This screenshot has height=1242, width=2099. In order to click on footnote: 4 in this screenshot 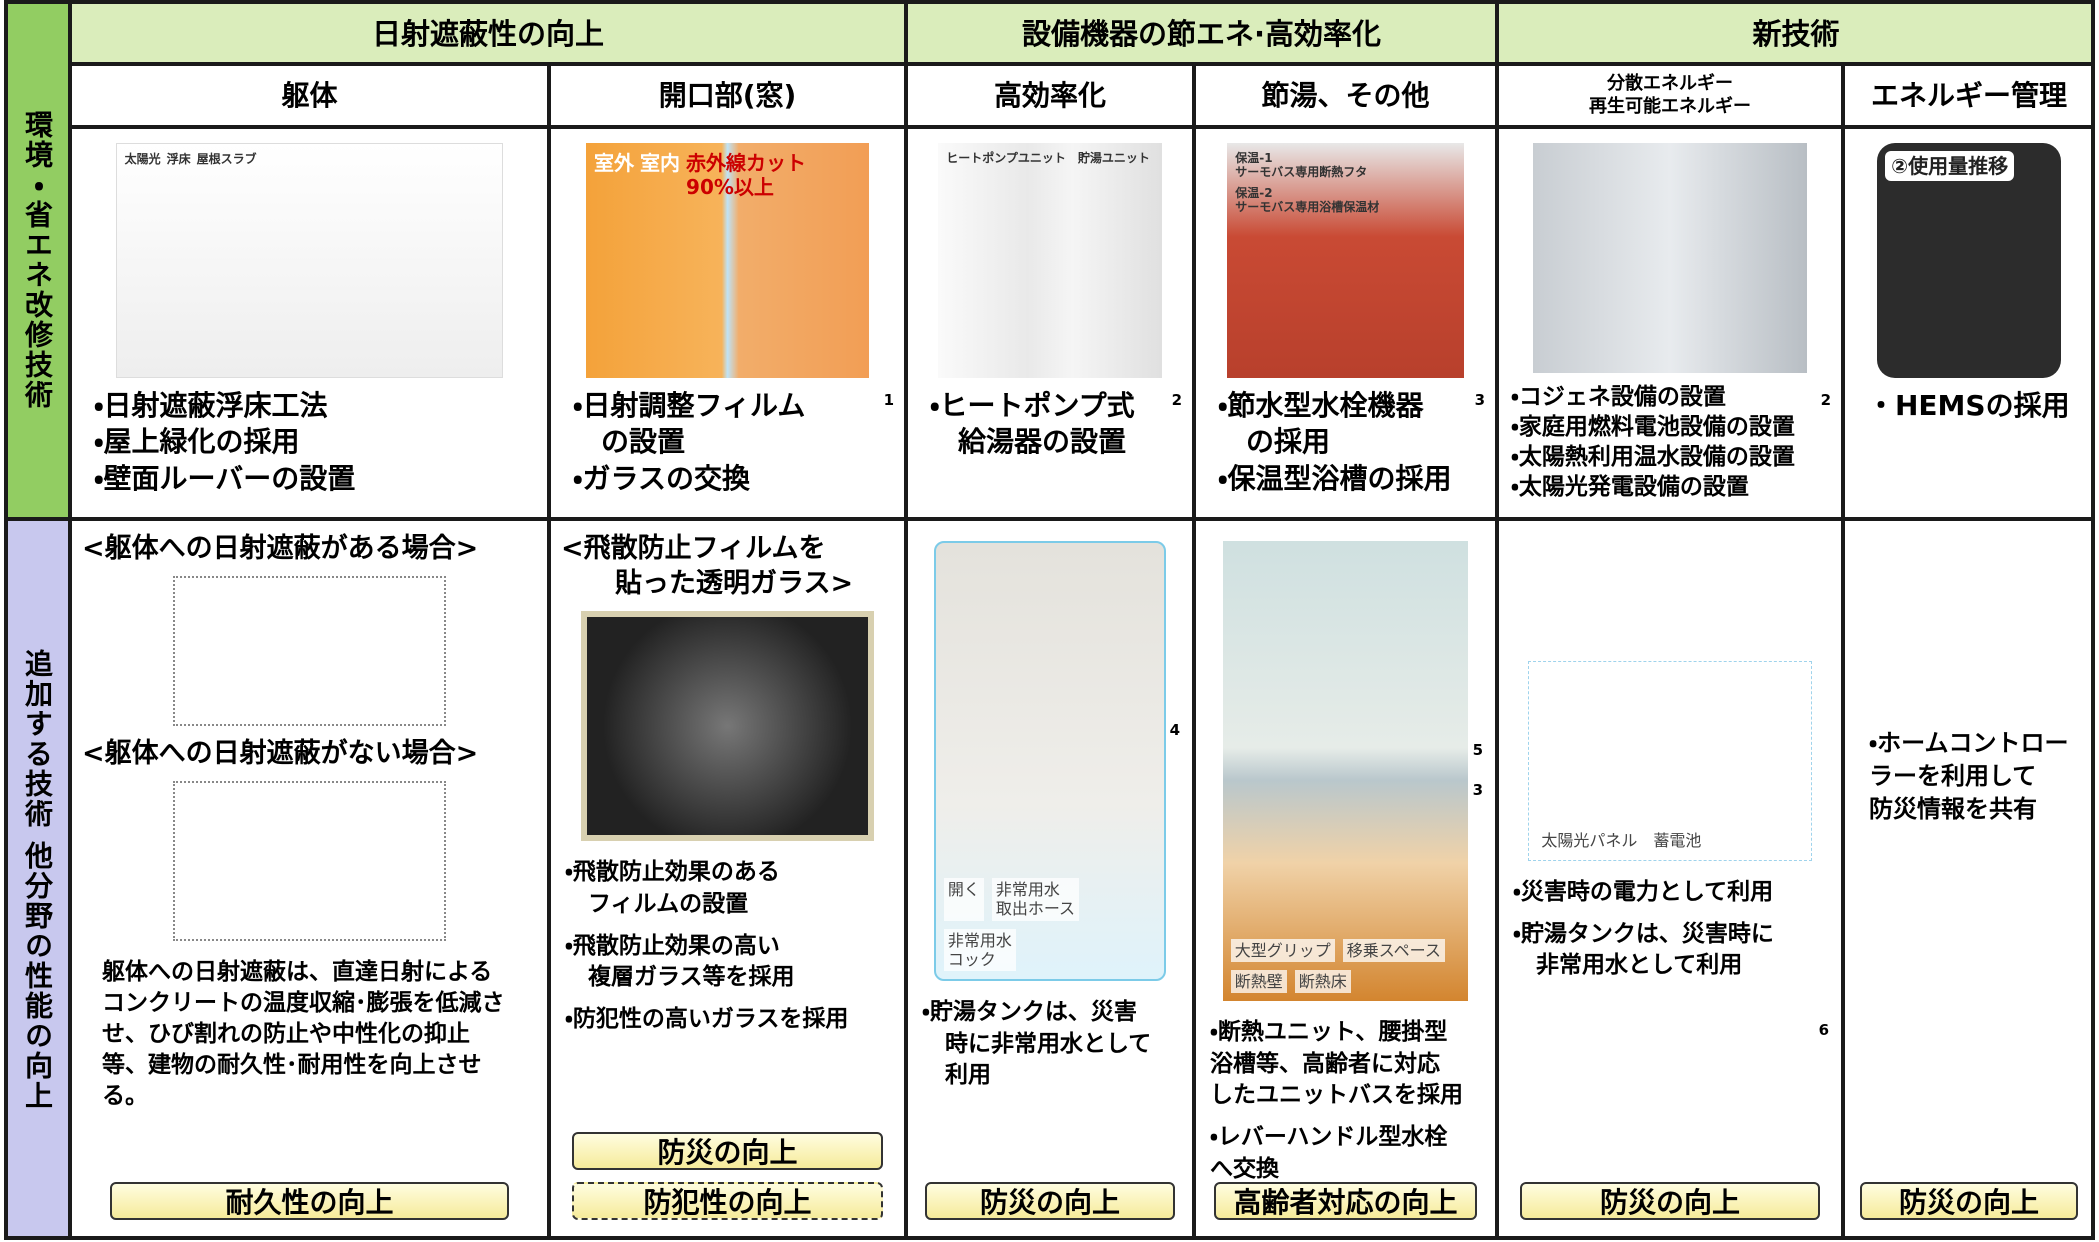, I will do `click(1174, 730)`.